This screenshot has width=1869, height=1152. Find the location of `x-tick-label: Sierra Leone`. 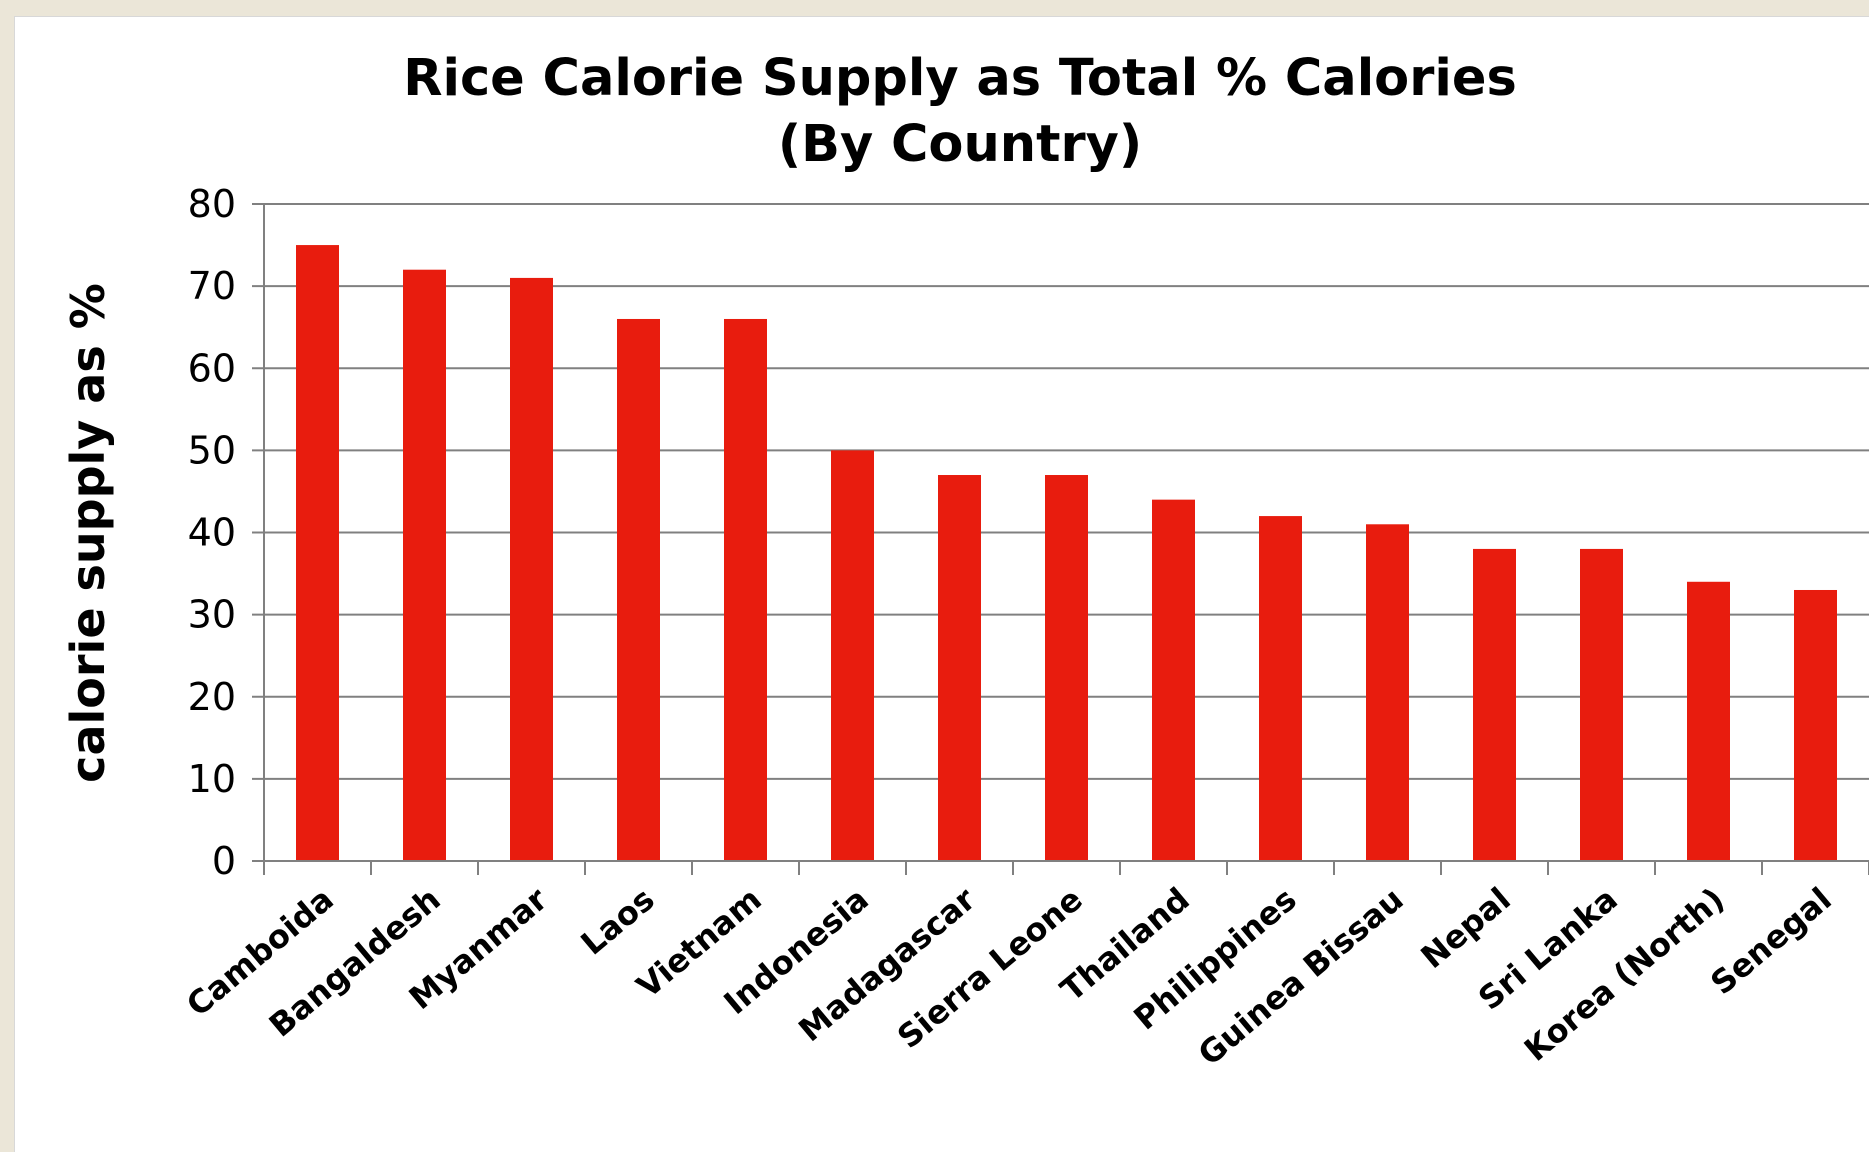

x-tick-label: Sierra Leone is located at coordinates (990, 968).